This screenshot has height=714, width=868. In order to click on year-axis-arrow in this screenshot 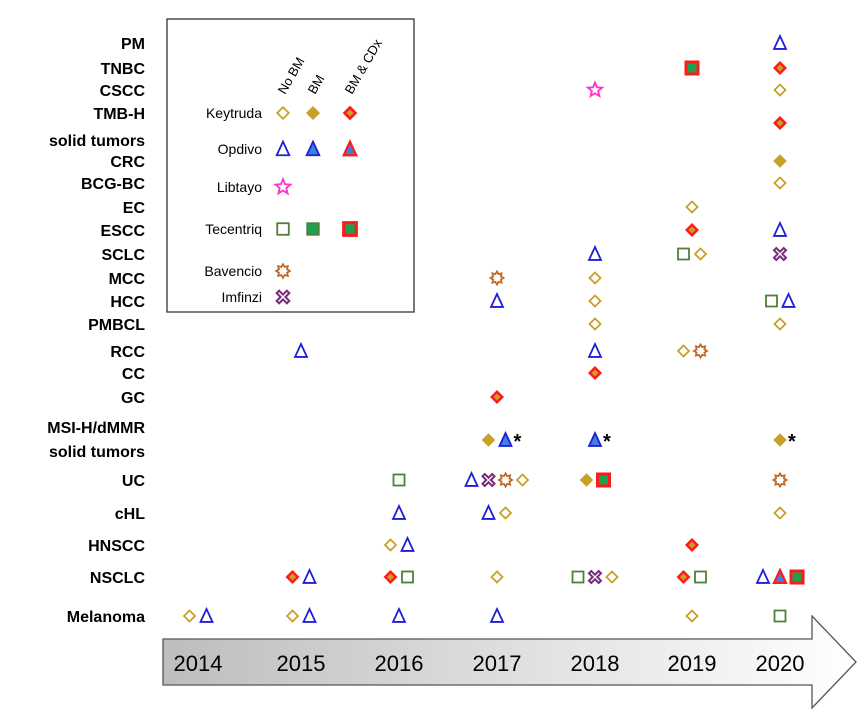, I will do `click(509, 662)`.